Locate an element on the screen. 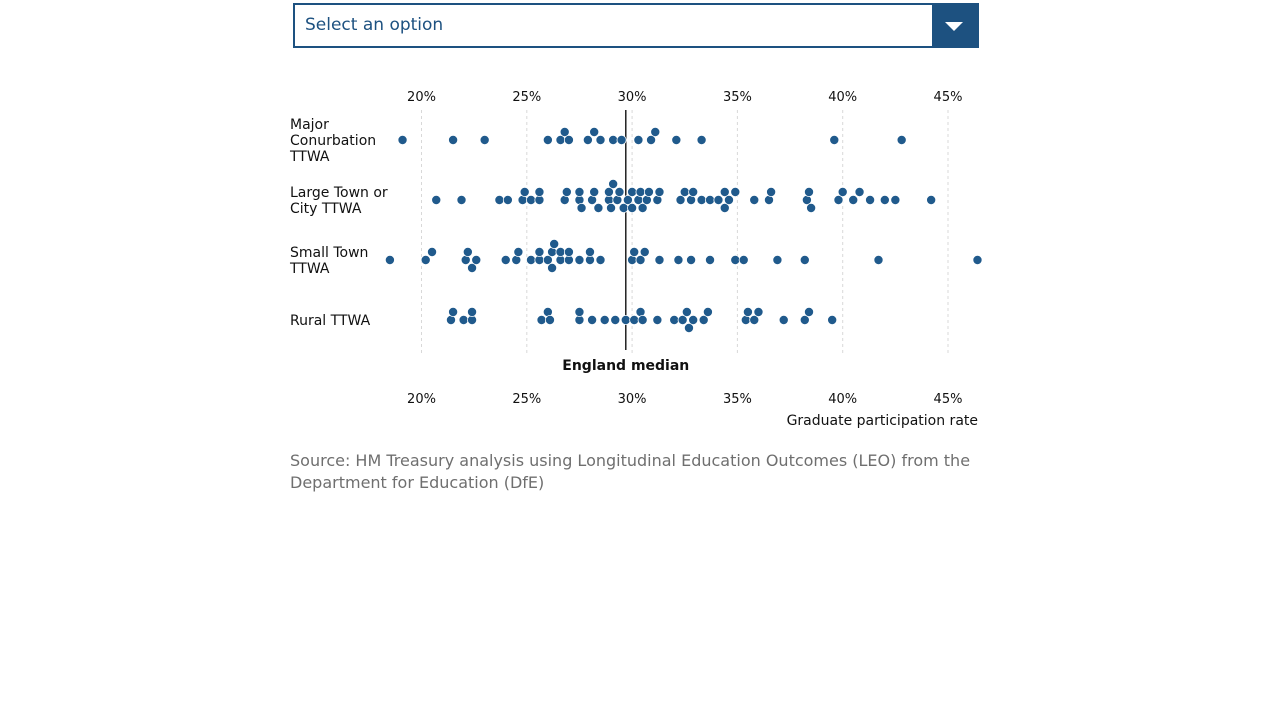 This screenshot has height=720, width=1280. category-label-line: Large Town or is located at coordinates (339, 193).